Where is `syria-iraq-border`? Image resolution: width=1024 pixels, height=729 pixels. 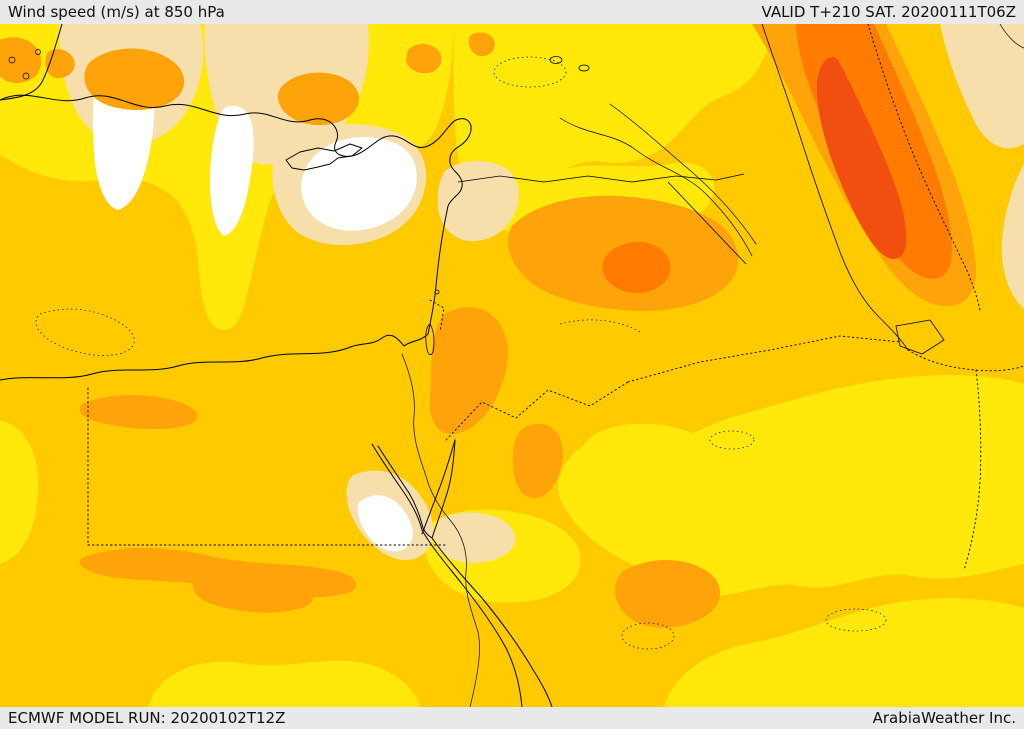 syria-iraq-border is located at coordinates (707, 223).